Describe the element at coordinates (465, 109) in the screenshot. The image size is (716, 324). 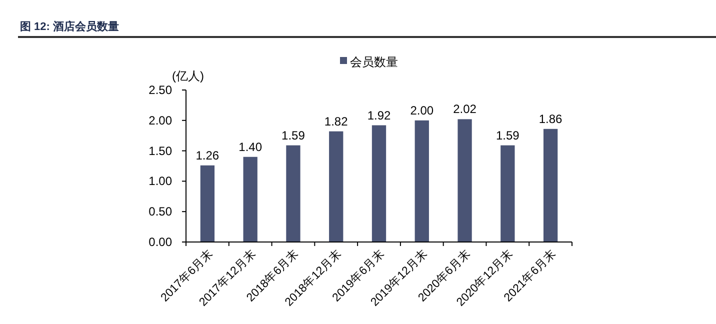
I see `data-label: 2.02` at that location.